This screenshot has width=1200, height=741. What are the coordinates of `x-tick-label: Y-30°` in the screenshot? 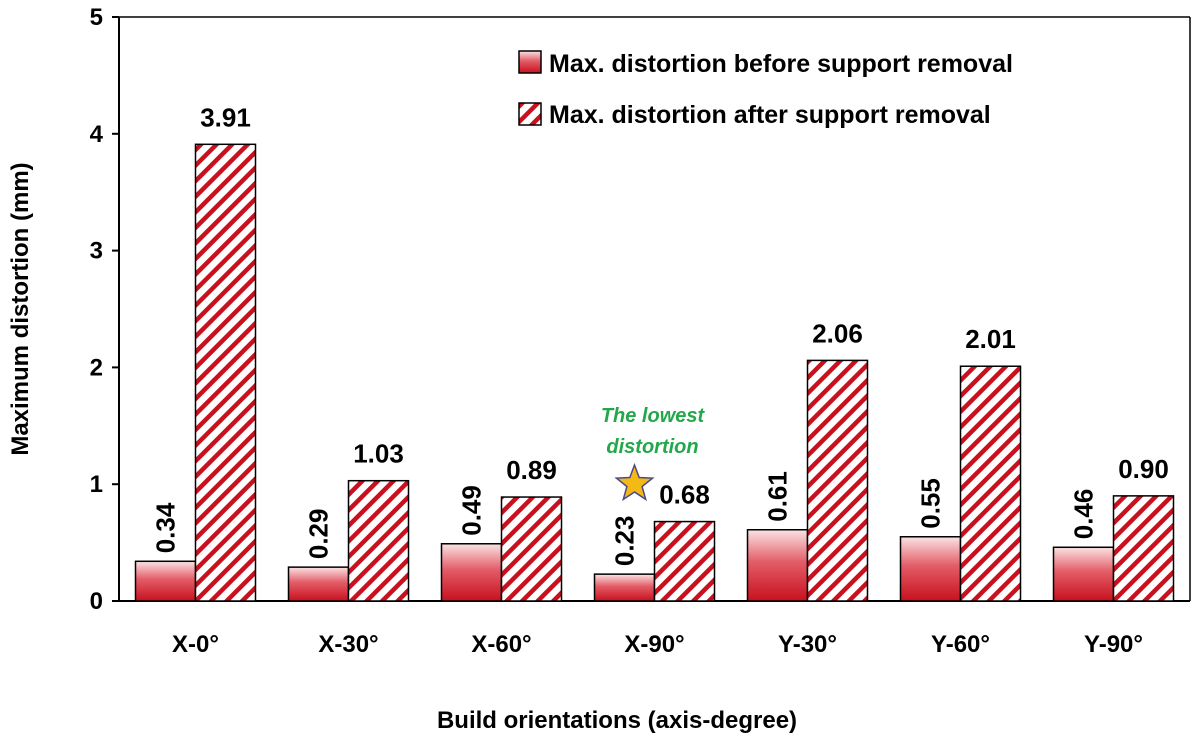 It's located at (807, 644).